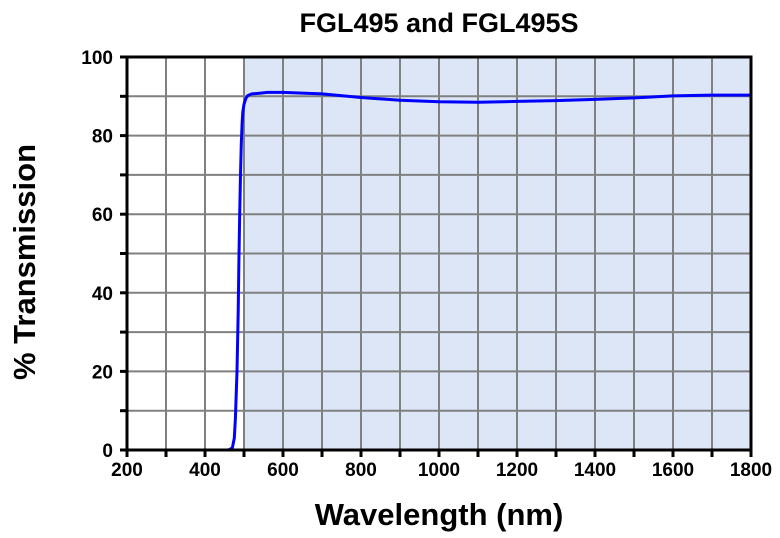 The image size is (780, 538). I want to click on x-tick-label: 1400, so click(595, 470).